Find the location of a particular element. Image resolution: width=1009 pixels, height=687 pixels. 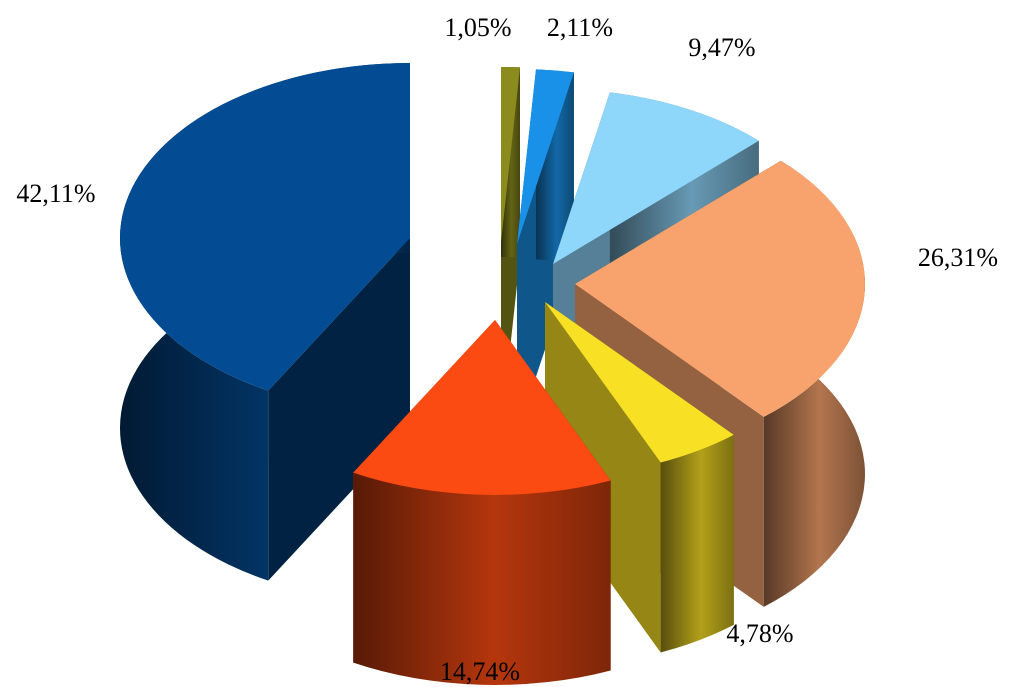

slice-label: 26,31% is located at coordinates (958, 257).